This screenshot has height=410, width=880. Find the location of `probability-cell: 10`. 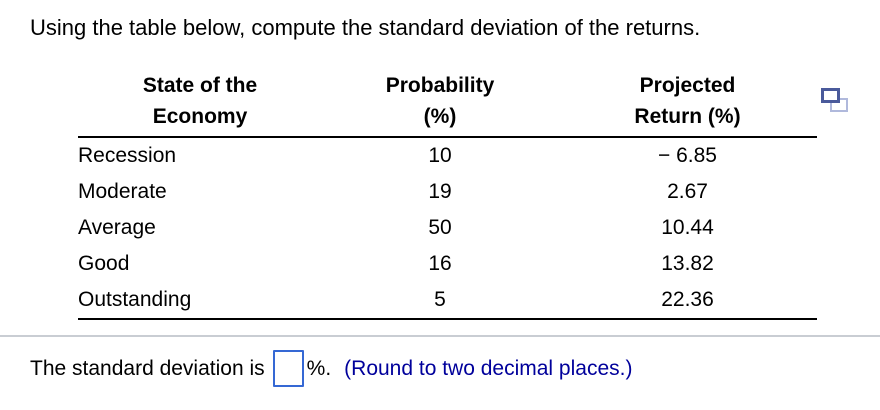

probability-cell: 10 is located at coordinates (440, 155).